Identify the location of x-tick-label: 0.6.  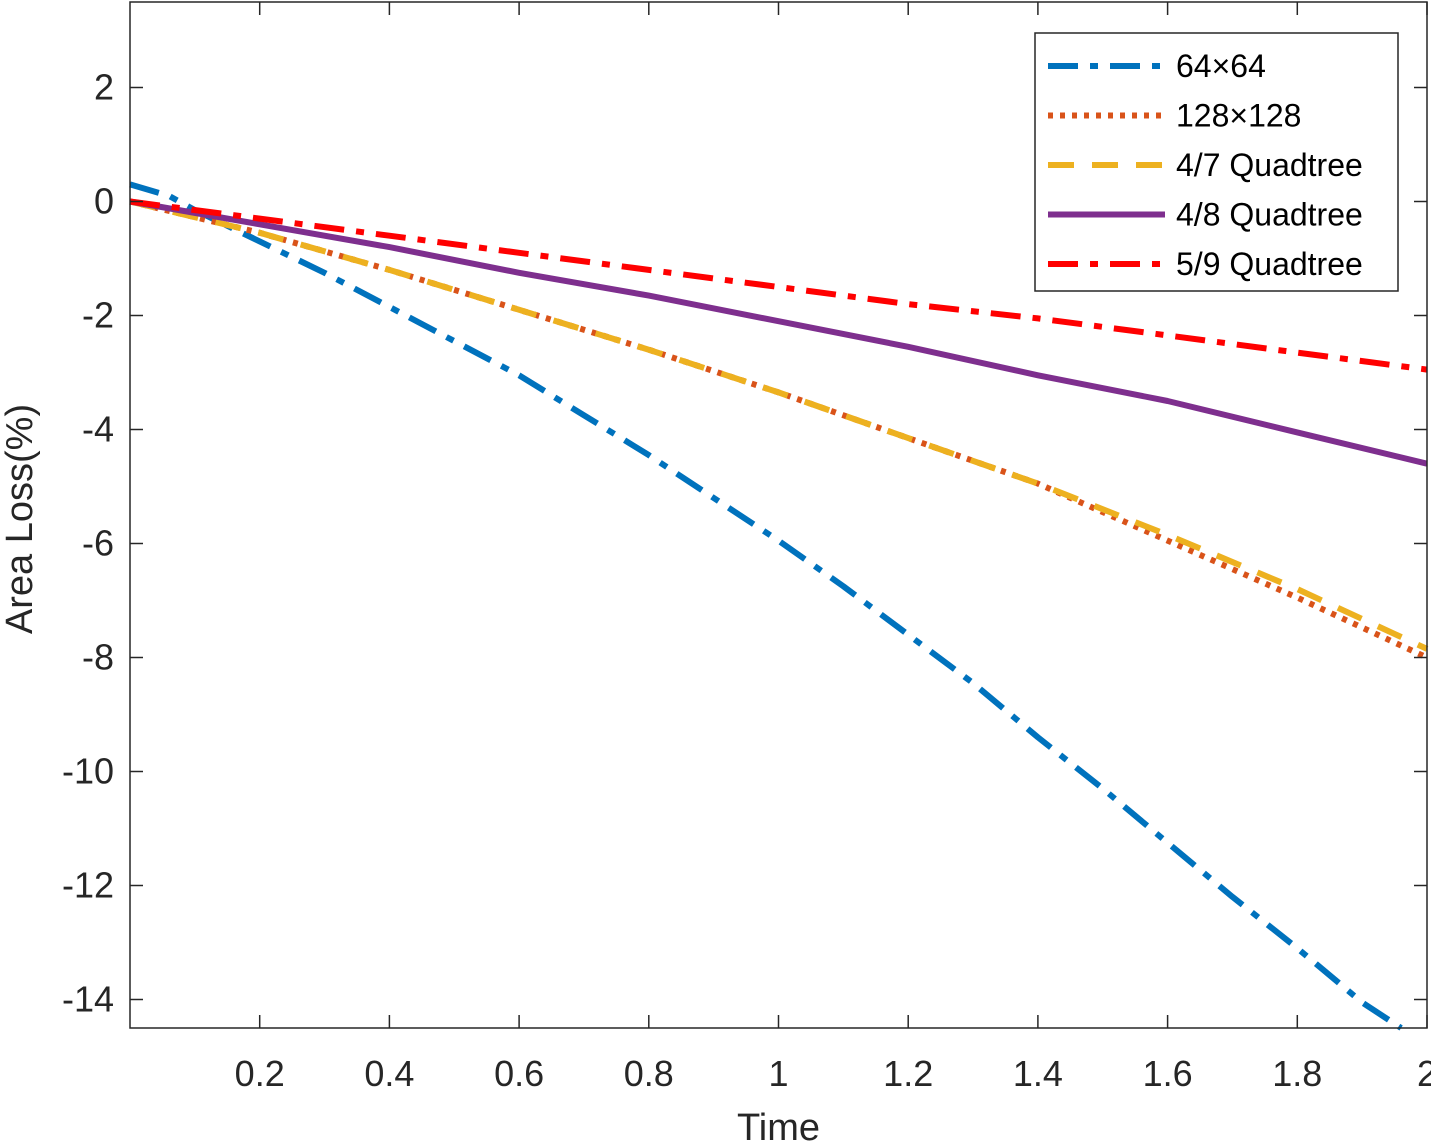
(519, 1073).